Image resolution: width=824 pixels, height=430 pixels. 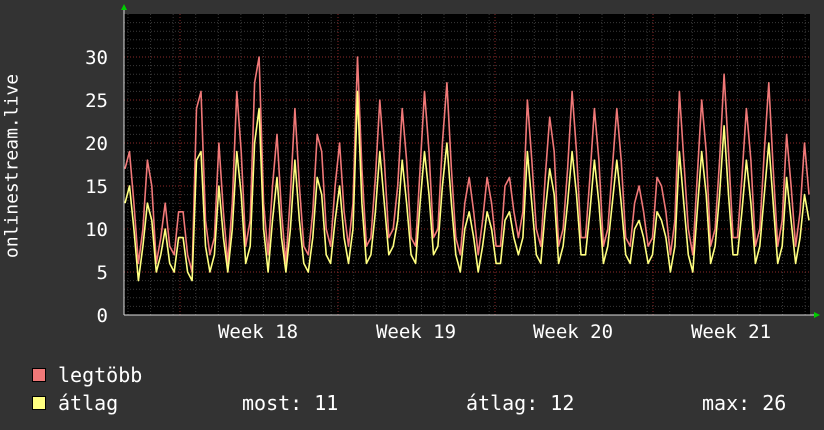 I want to click on legend-item-avg: átlag, so click(x=75, y=403).